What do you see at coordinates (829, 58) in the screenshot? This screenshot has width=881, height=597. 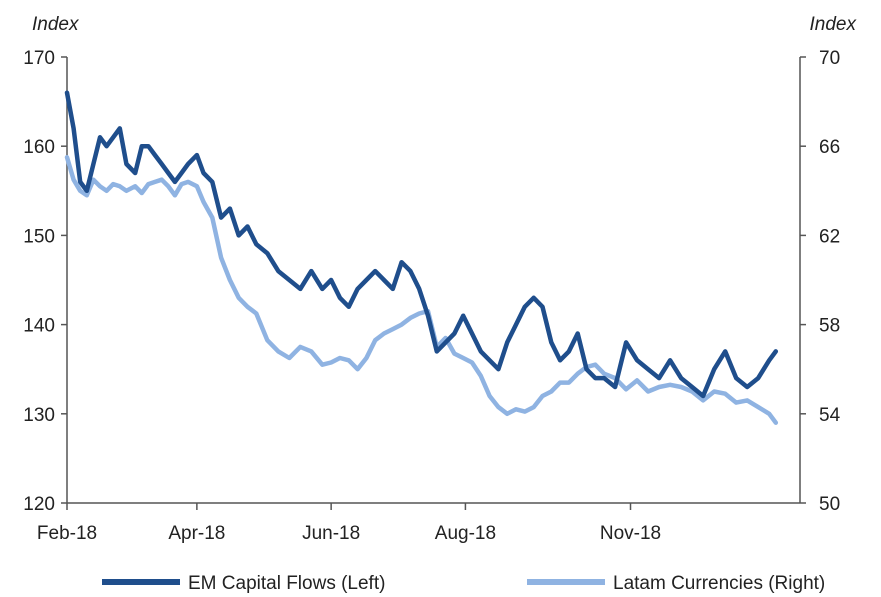 I see `y-right-tick-label: 70` at bounding box center [829, 58].